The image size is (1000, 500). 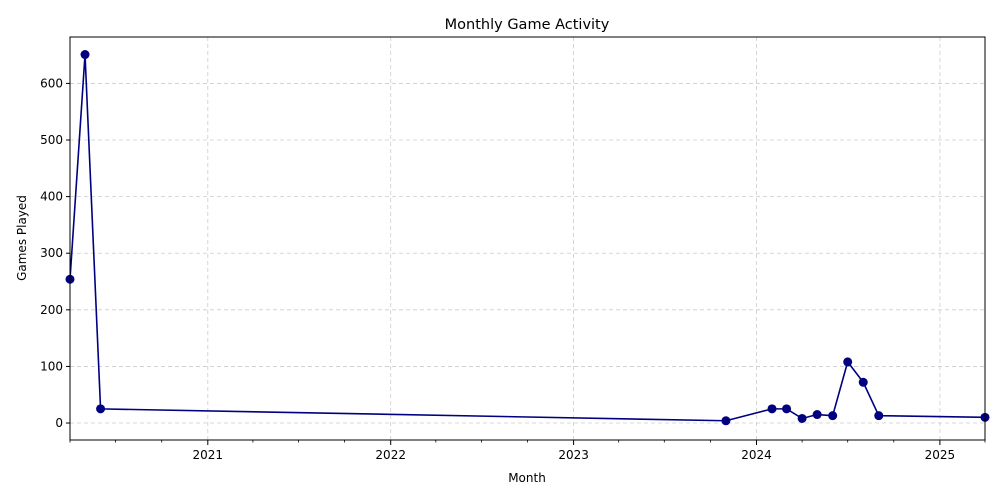 What do you see at coordinates (22, 238) in the screenshot?
I see `y-axis-title: Games Played` at bounding box center [22, 238].